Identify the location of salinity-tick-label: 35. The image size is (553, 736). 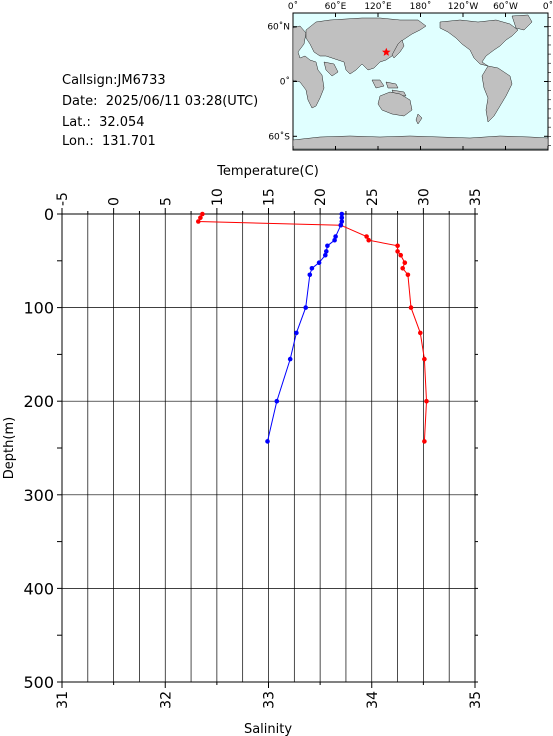
(476, 700).